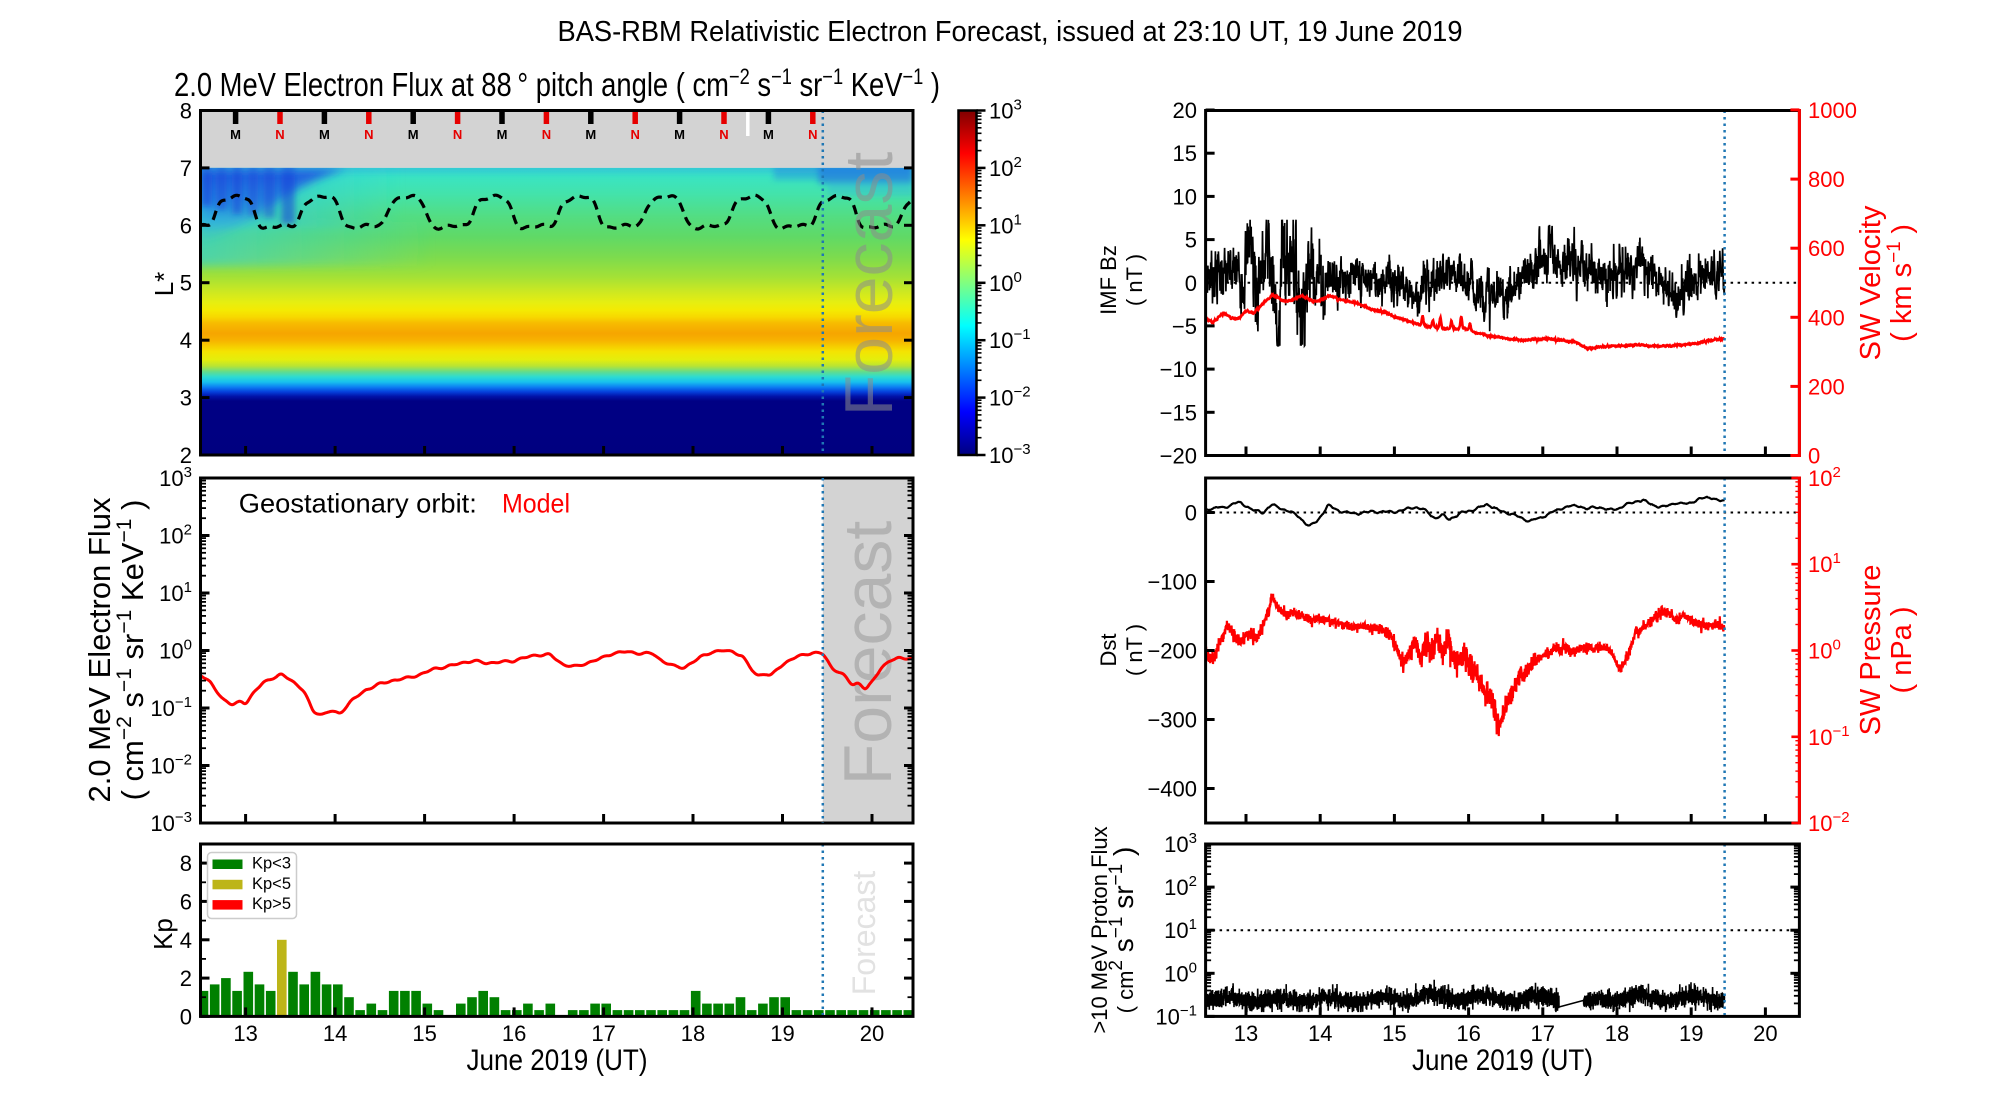 Image resolution: width=2000 pixels, height=1100 pixels. Describe the element at coordinates (1826, 386) in the screenshot. I see `svg-text: 200` at that location.